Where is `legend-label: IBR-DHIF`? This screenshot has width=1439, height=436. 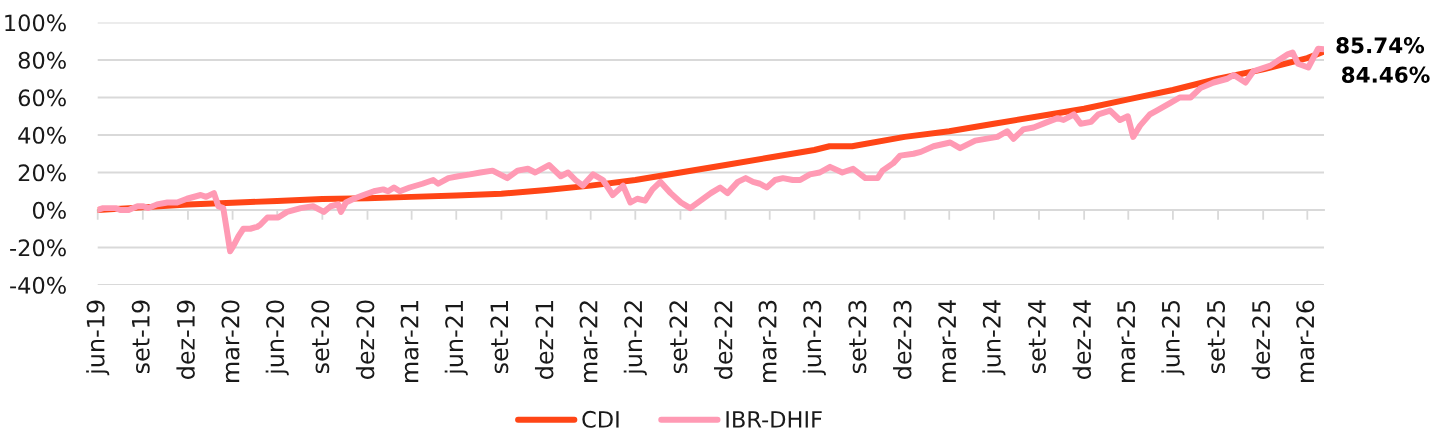
legend-label: IBR-DHIF is located at coordinates (774, 419).